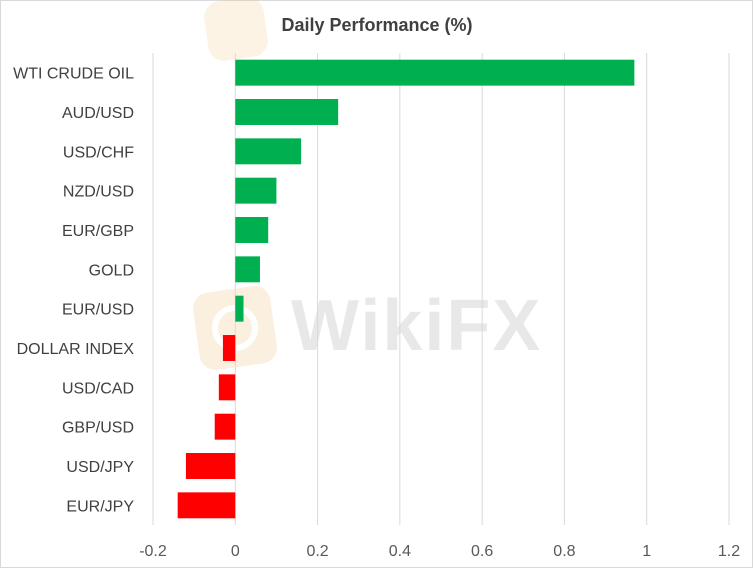  Describe the element at coordinates (98, 152) in the screenshot. I see `category-label: USD/CHF` at that location.